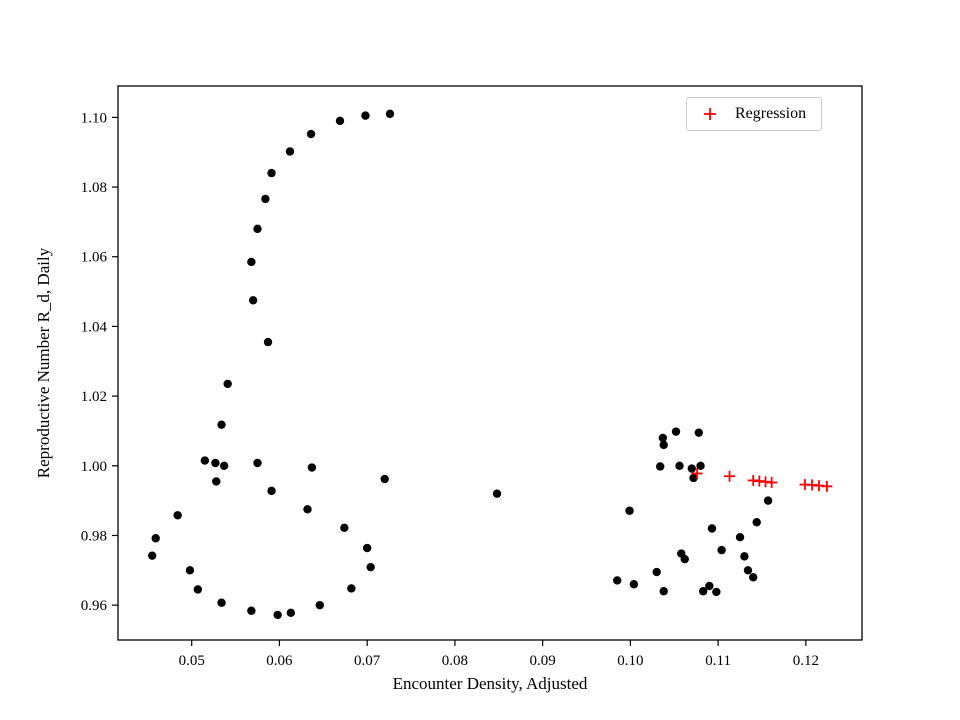  Describe the element at coordinates (192, 661) in the screenshot. I see `x-tick-label: 0.05` at that location.